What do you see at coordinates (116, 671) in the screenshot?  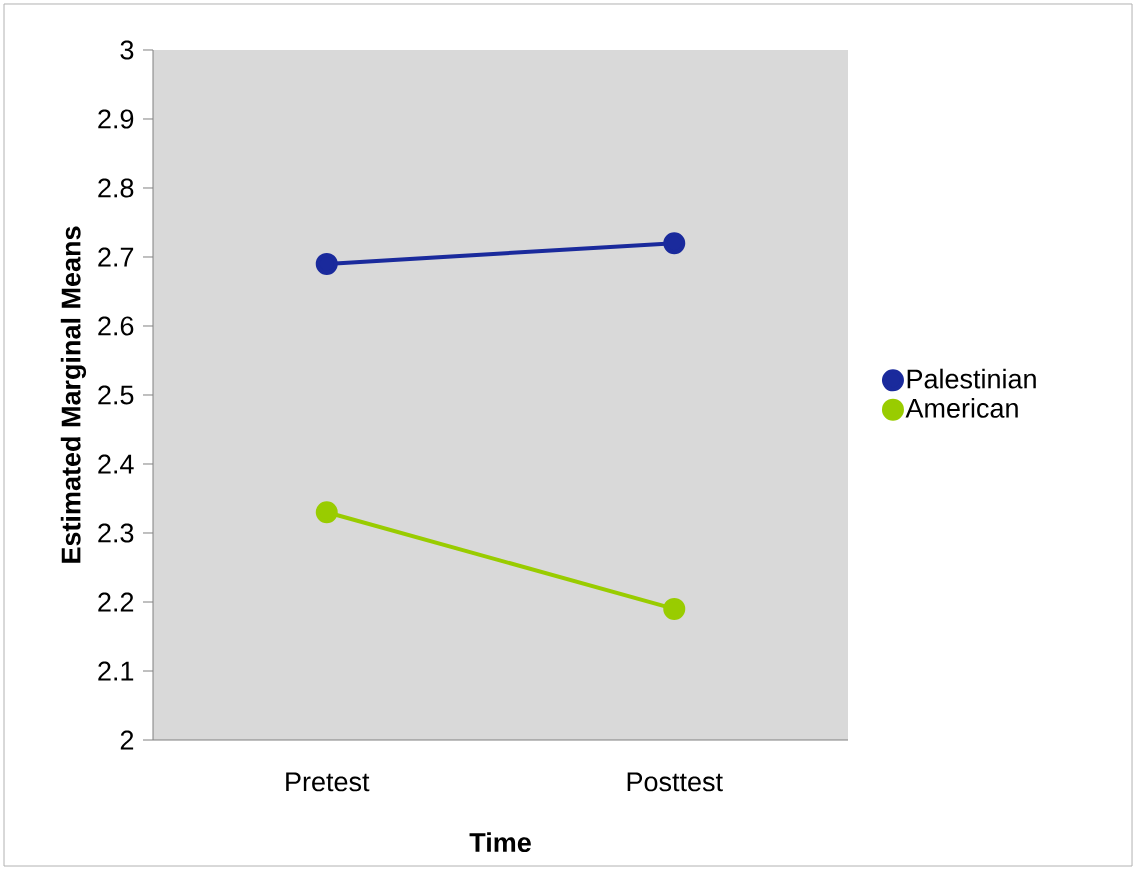 I see `y-tick-label: 2.1` at bounding box center [116, 671].